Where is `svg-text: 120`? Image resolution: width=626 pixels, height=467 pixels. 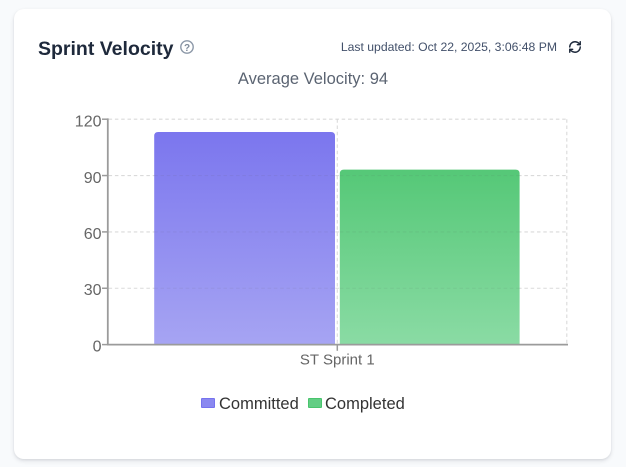 svg-text: 120 is located at coordinates (88, 122).